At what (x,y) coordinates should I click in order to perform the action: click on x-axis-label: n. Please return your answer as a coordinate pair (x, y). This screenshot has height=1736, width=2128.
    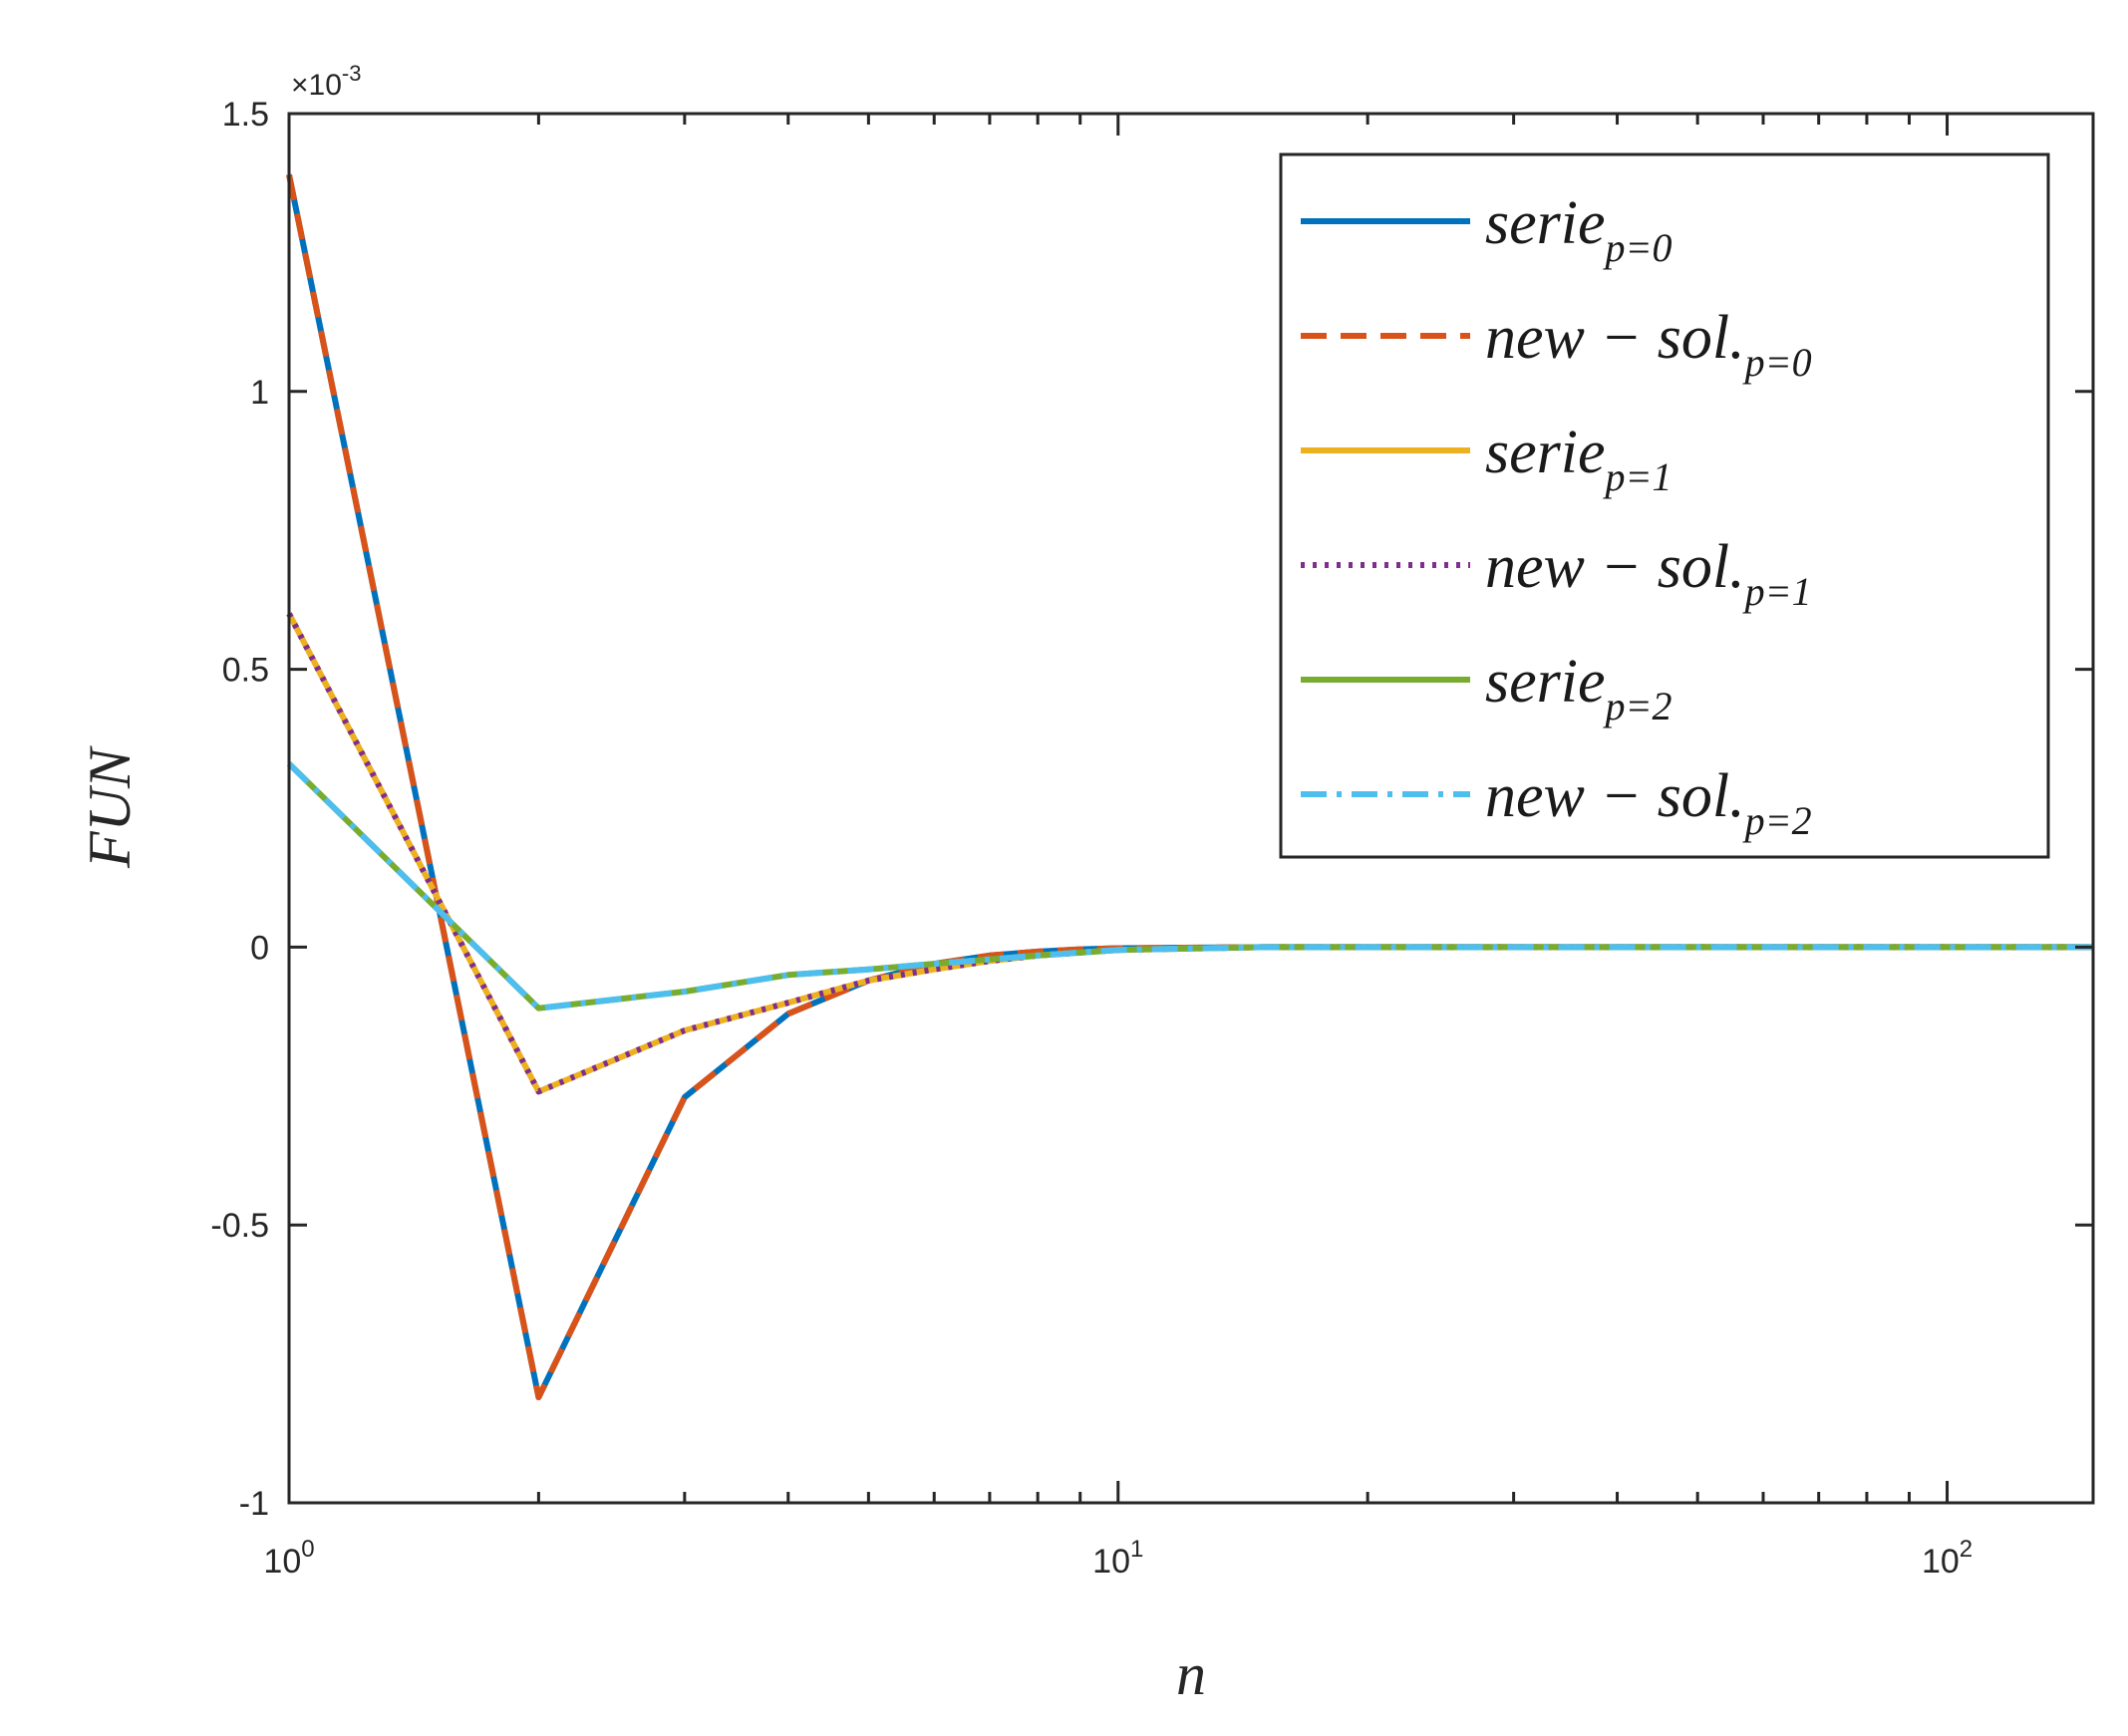
    Looking at the image, I should click on (1191, 1674).